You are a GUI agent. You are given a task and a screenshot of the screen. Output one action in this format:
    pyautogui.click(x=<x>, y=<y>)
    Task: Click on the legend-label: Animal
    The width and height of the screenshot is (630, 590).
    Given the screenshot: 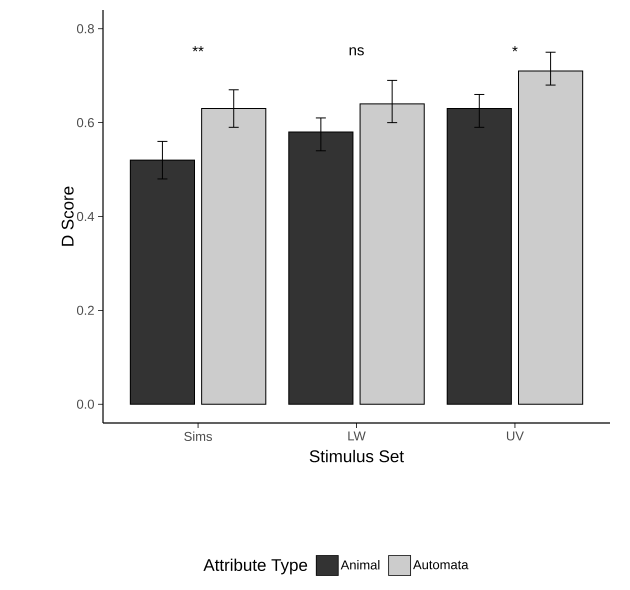 What is the action you would take?
    pyautogui.click(x=360, y=565)
    